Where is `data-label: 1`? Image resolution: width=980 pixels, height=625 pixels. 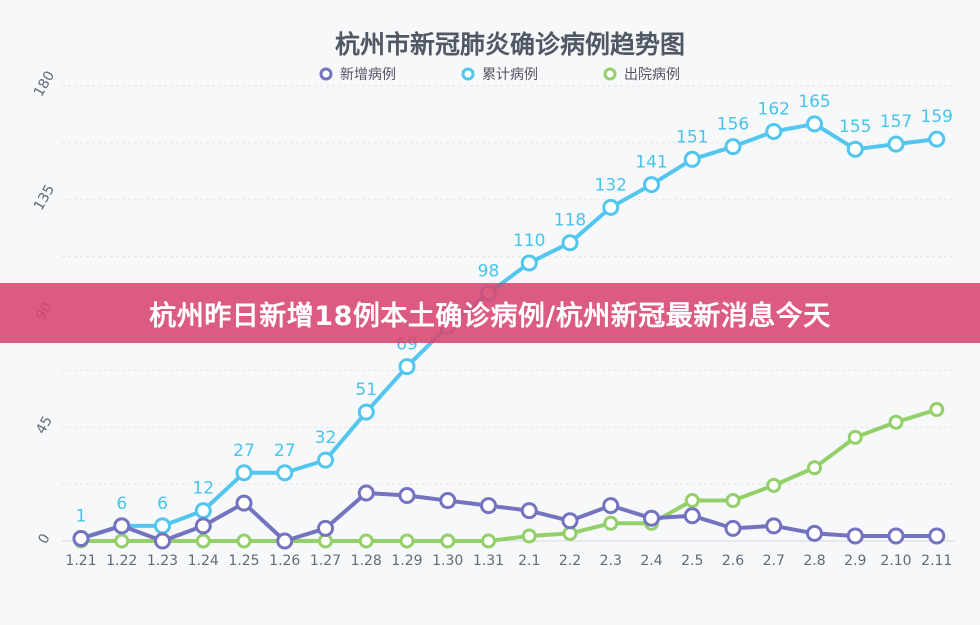 data-label: 1 is located at coordinates (81, 516).